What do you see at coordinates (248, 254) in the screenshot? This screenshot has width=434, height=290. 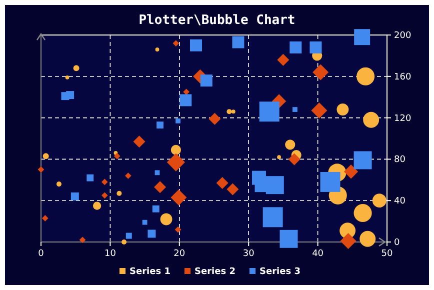 I see `x-tick-label: 30` at bounding box center [248, 254].